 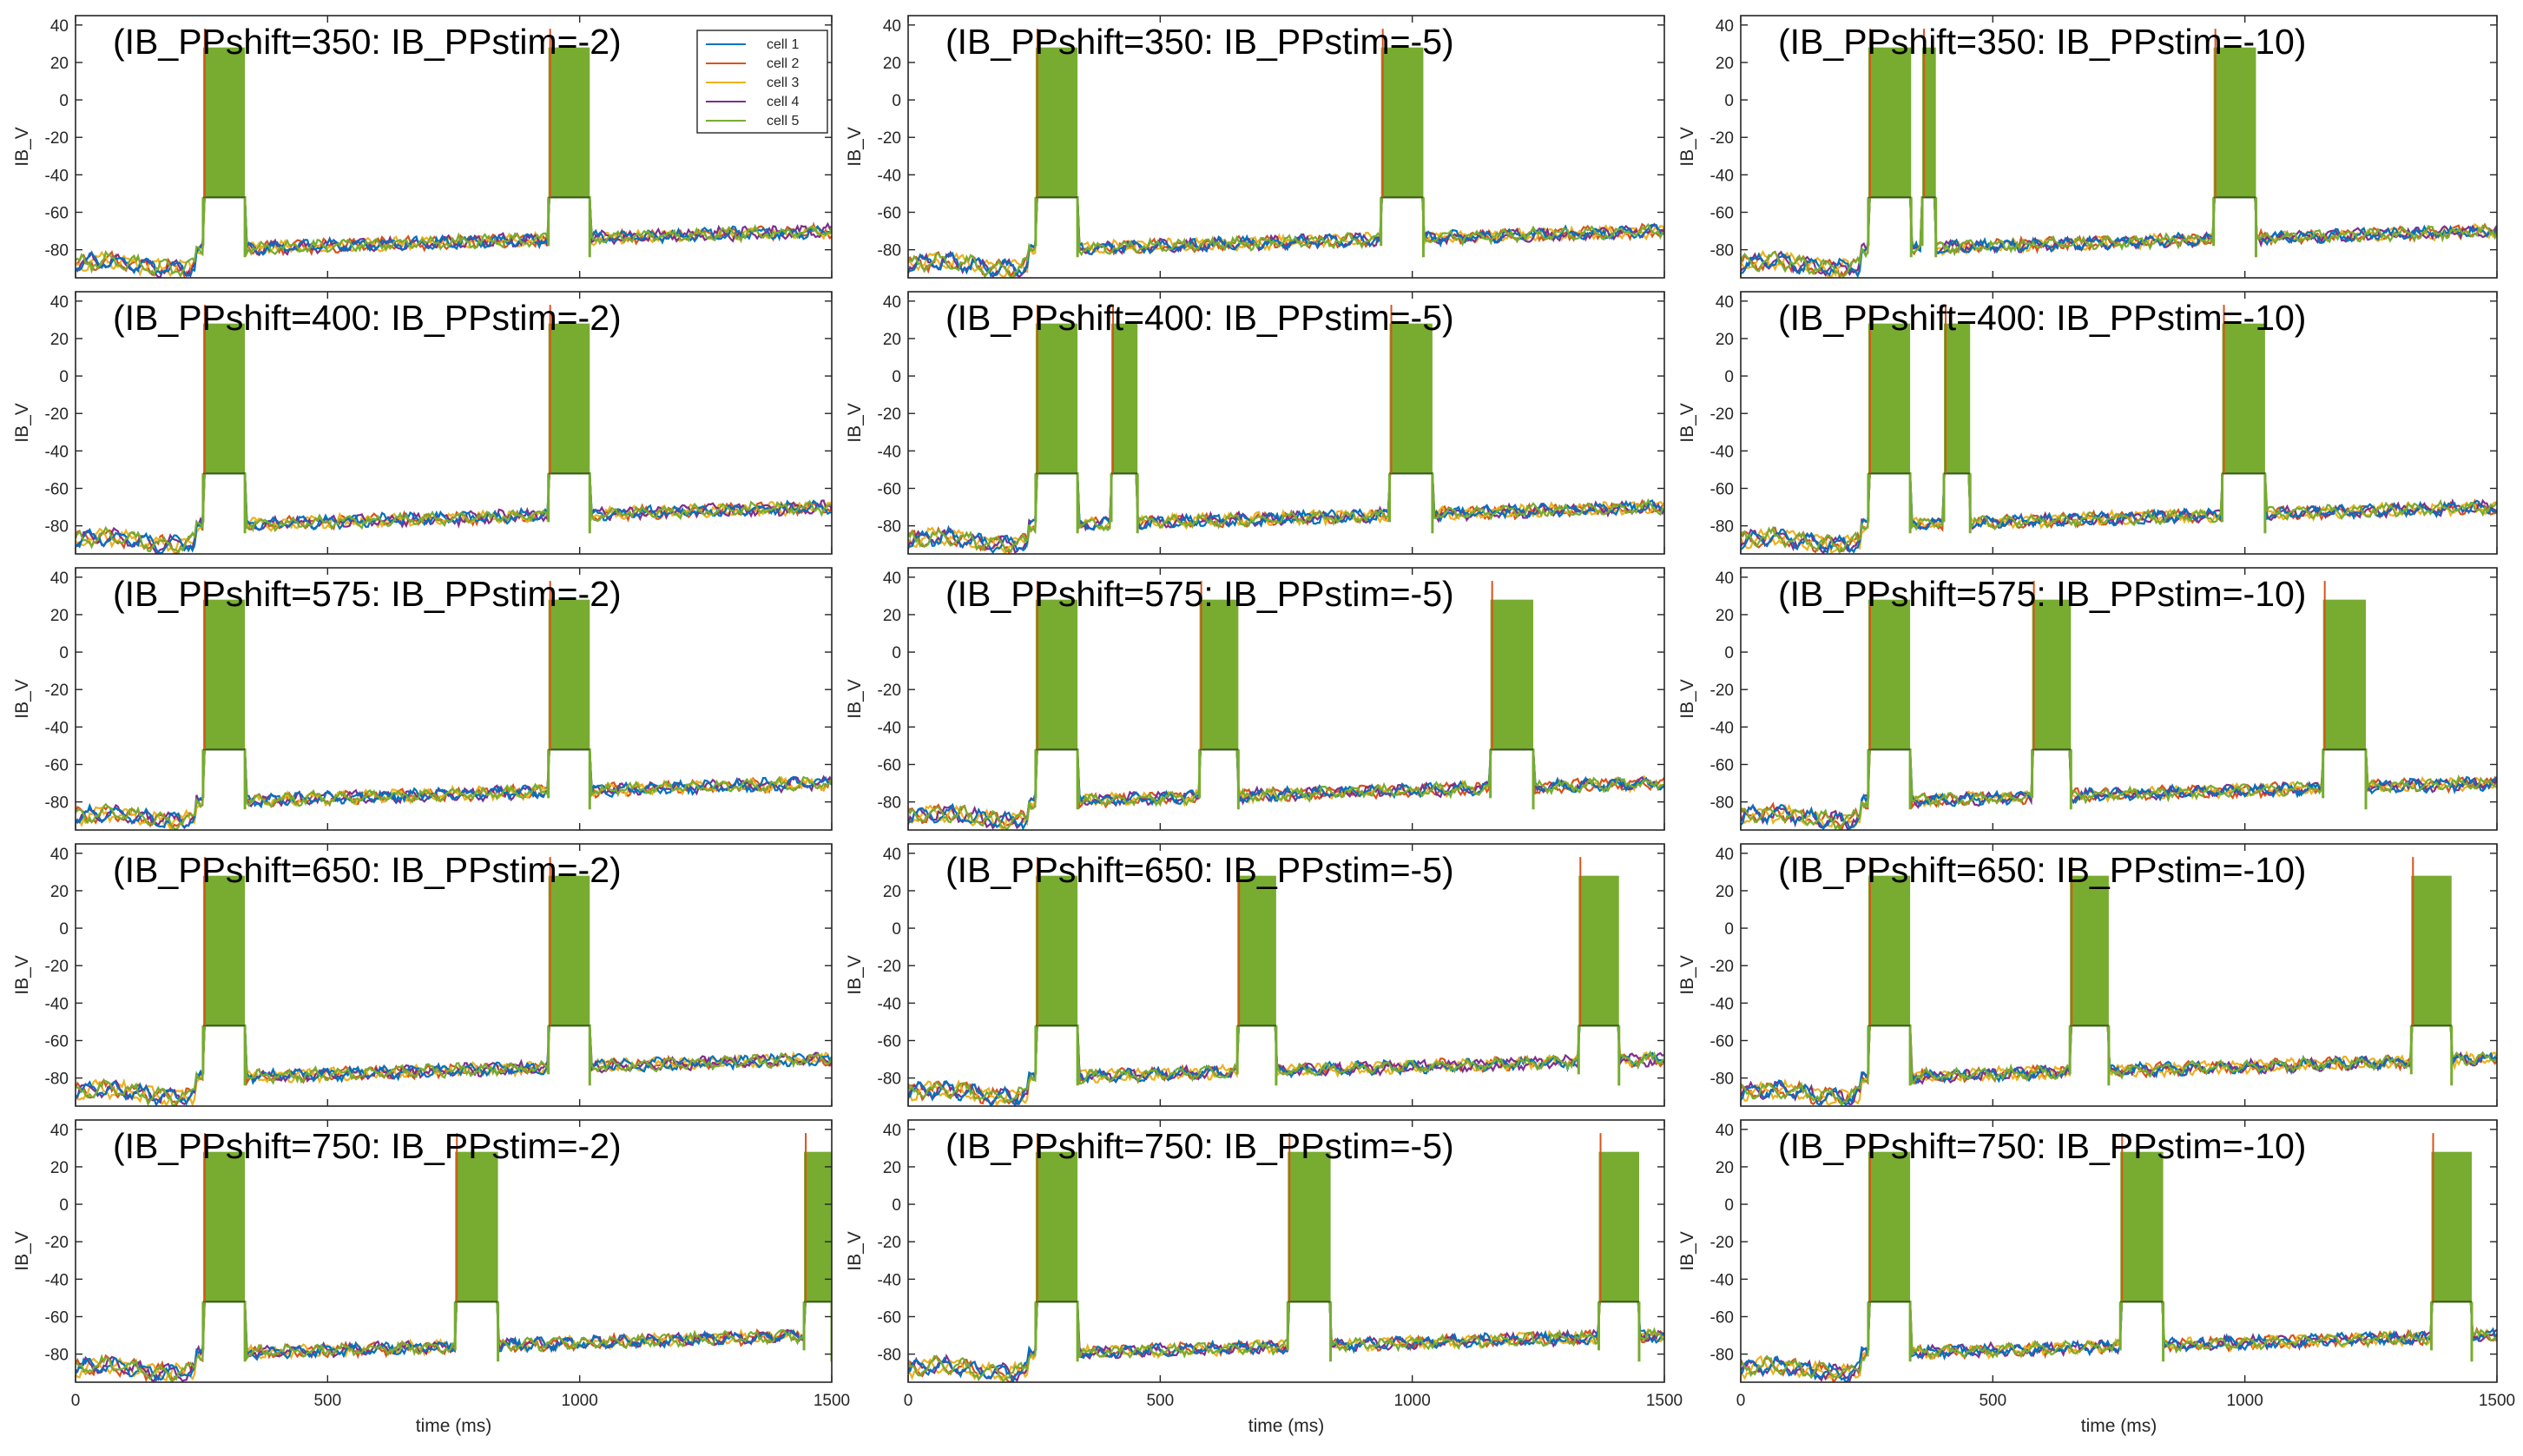 I want to click on panel-title: (IB_PPshift=400: IB_PPstim=-10), so click(x=2042, y=318).